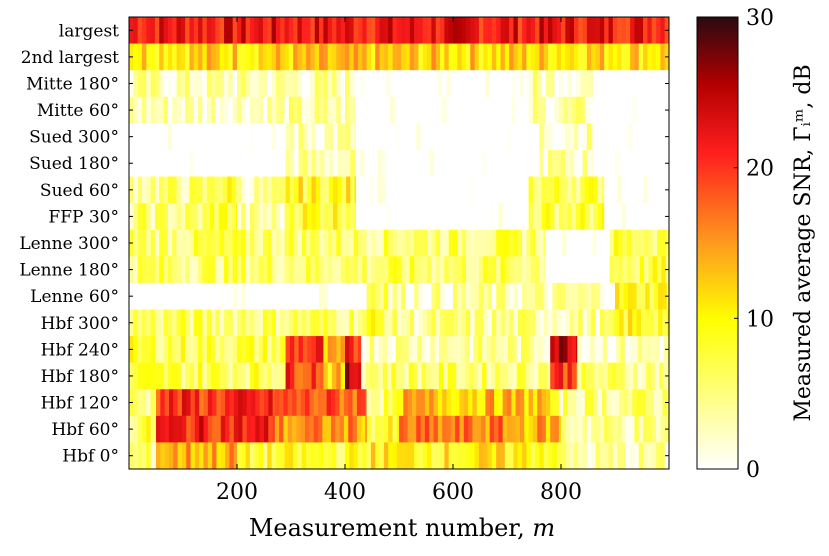 The image size is (829, 556). I want to click on row-label: Sued 300°, so click(74, 138).